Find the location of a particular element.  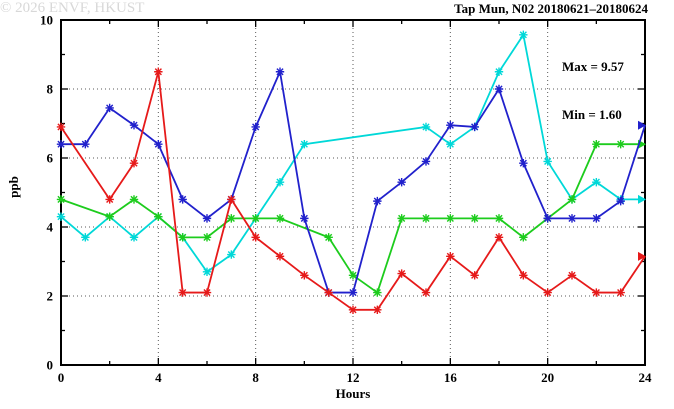

y-tick-label: 4 is located at coordinates (50, 227).